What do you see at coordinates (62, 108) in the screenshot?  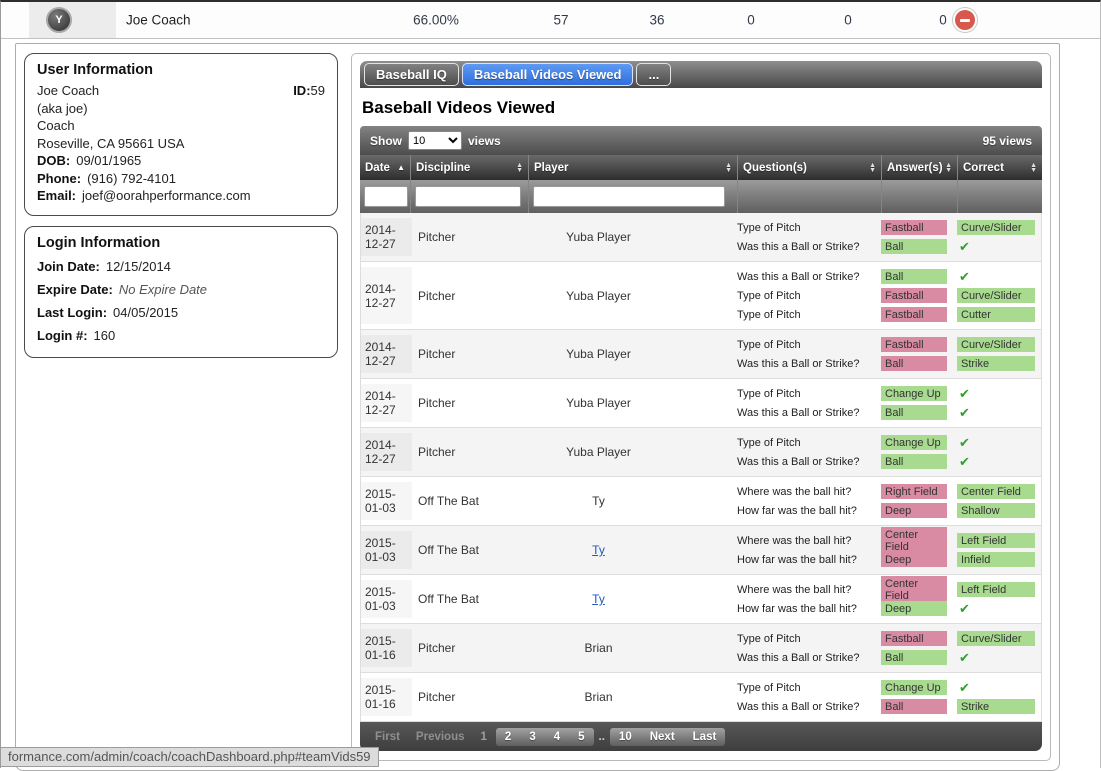 I see `user-aka: (aka joe)` at bounding box center [62, 108].